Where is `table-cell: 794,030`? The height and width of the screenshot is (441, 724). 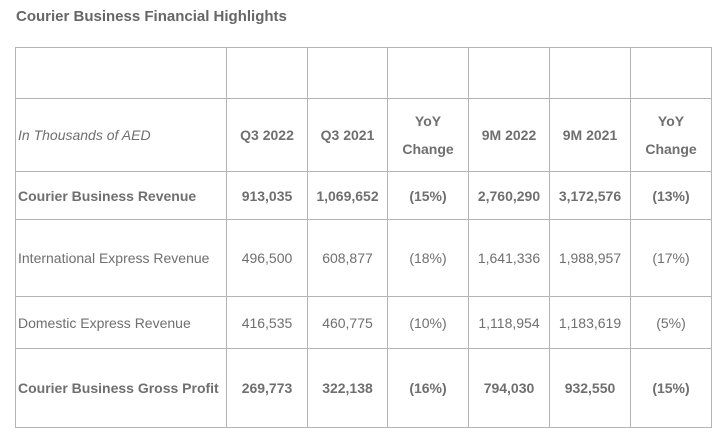 table-cell: 794,030 is located at coordinates (509, 388).